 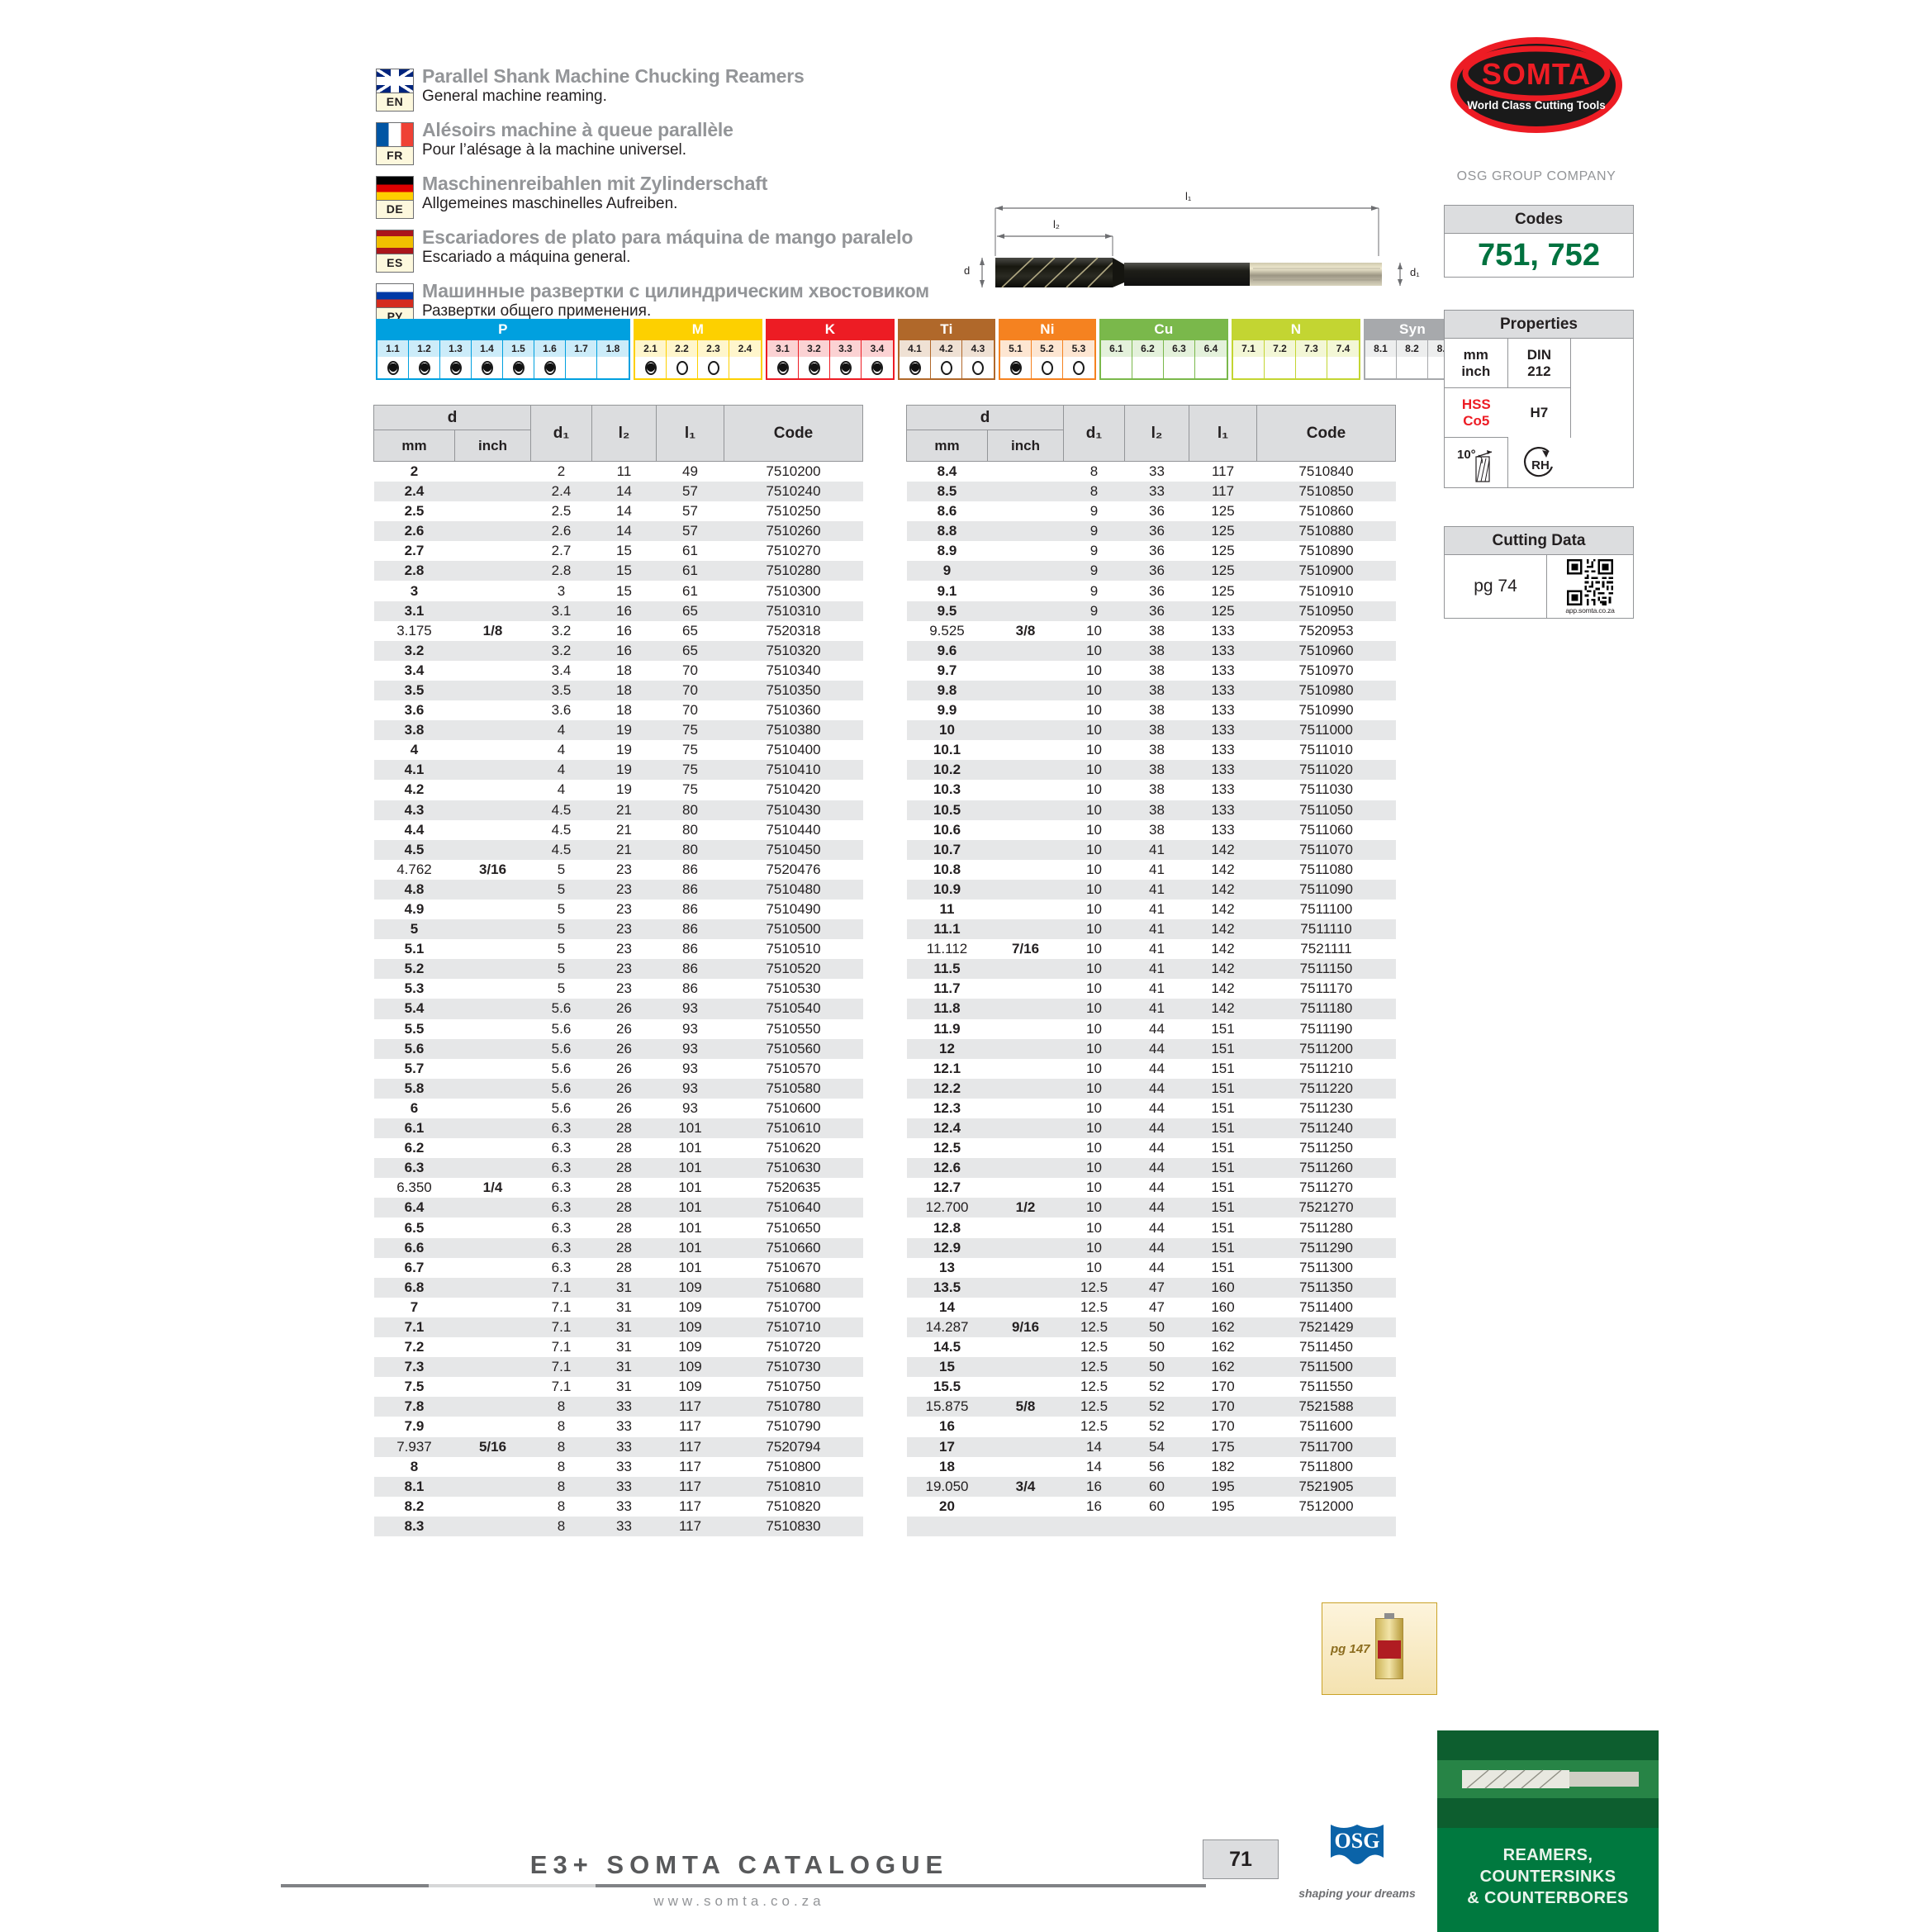 What do you see at coordinates (1151, 1188) in the screenshot?
I see `table-row: 12.7 10 44 151 7511270` at bounding box center [1151, 1188].